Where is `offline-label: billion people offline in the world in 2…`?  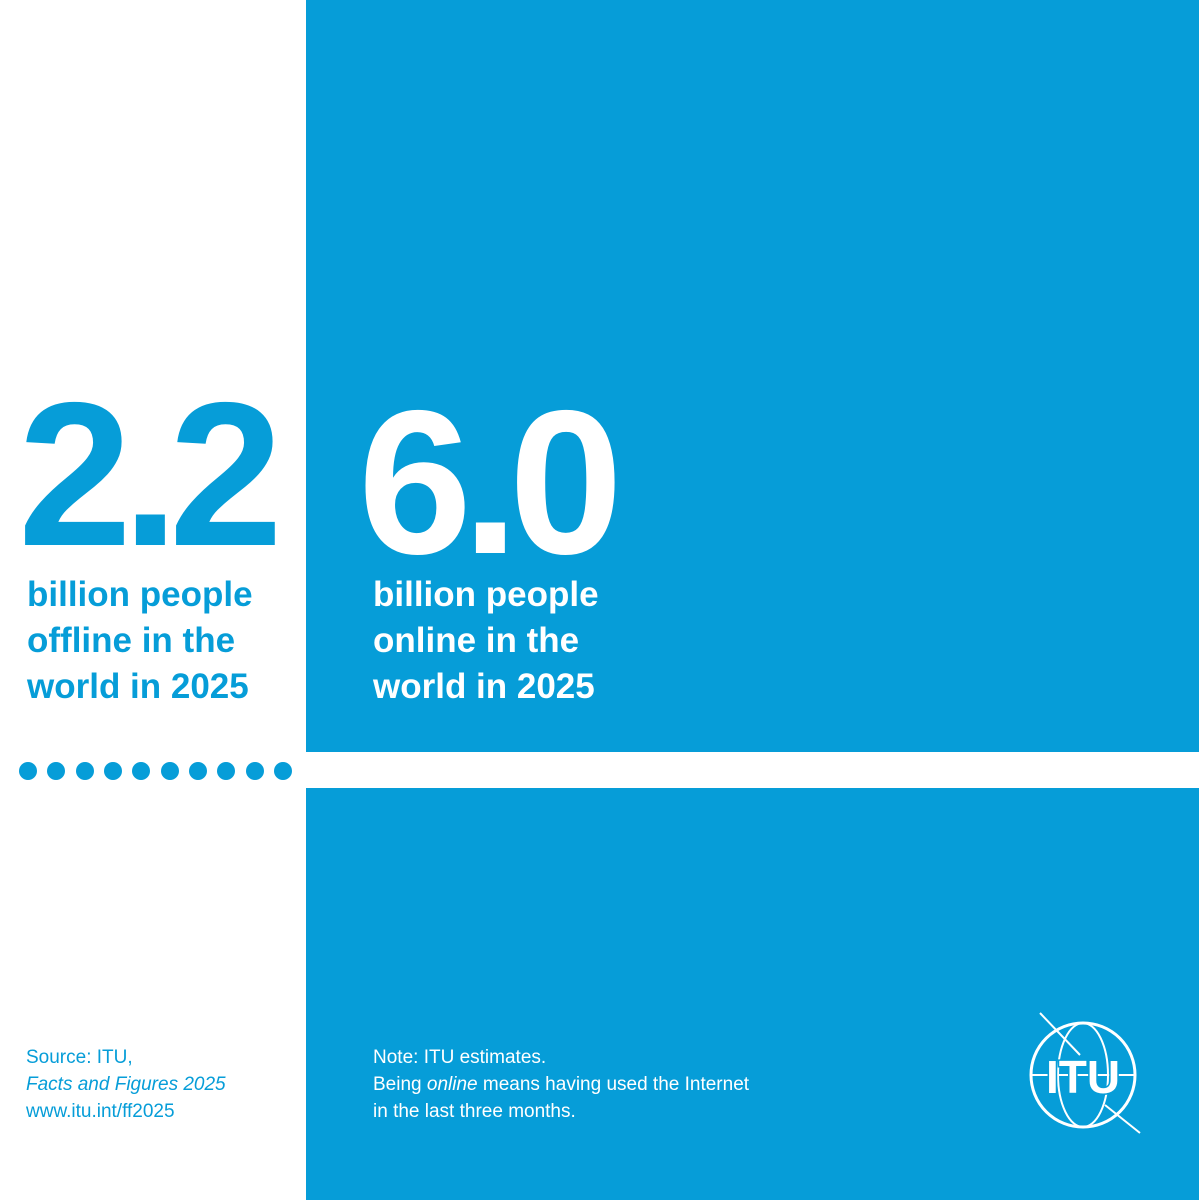
offline-label: billion people offline in the world in 2… is located at coordinates (140, 641).